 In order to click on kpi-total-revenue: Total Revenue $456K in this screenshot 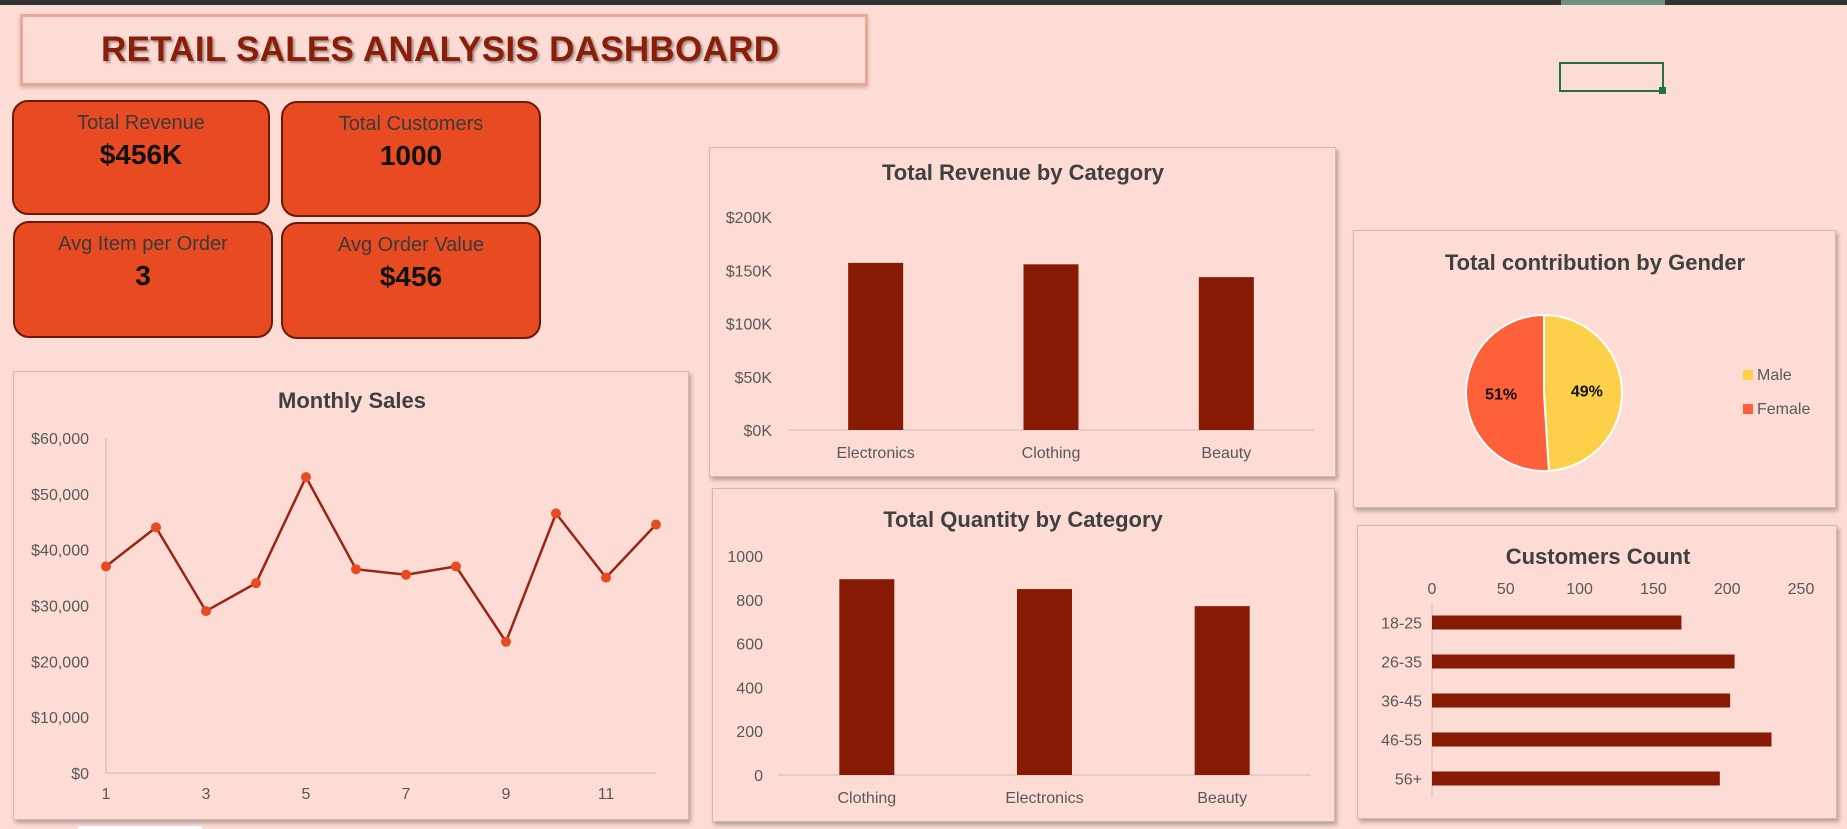, I will do `click(141, 157)`.